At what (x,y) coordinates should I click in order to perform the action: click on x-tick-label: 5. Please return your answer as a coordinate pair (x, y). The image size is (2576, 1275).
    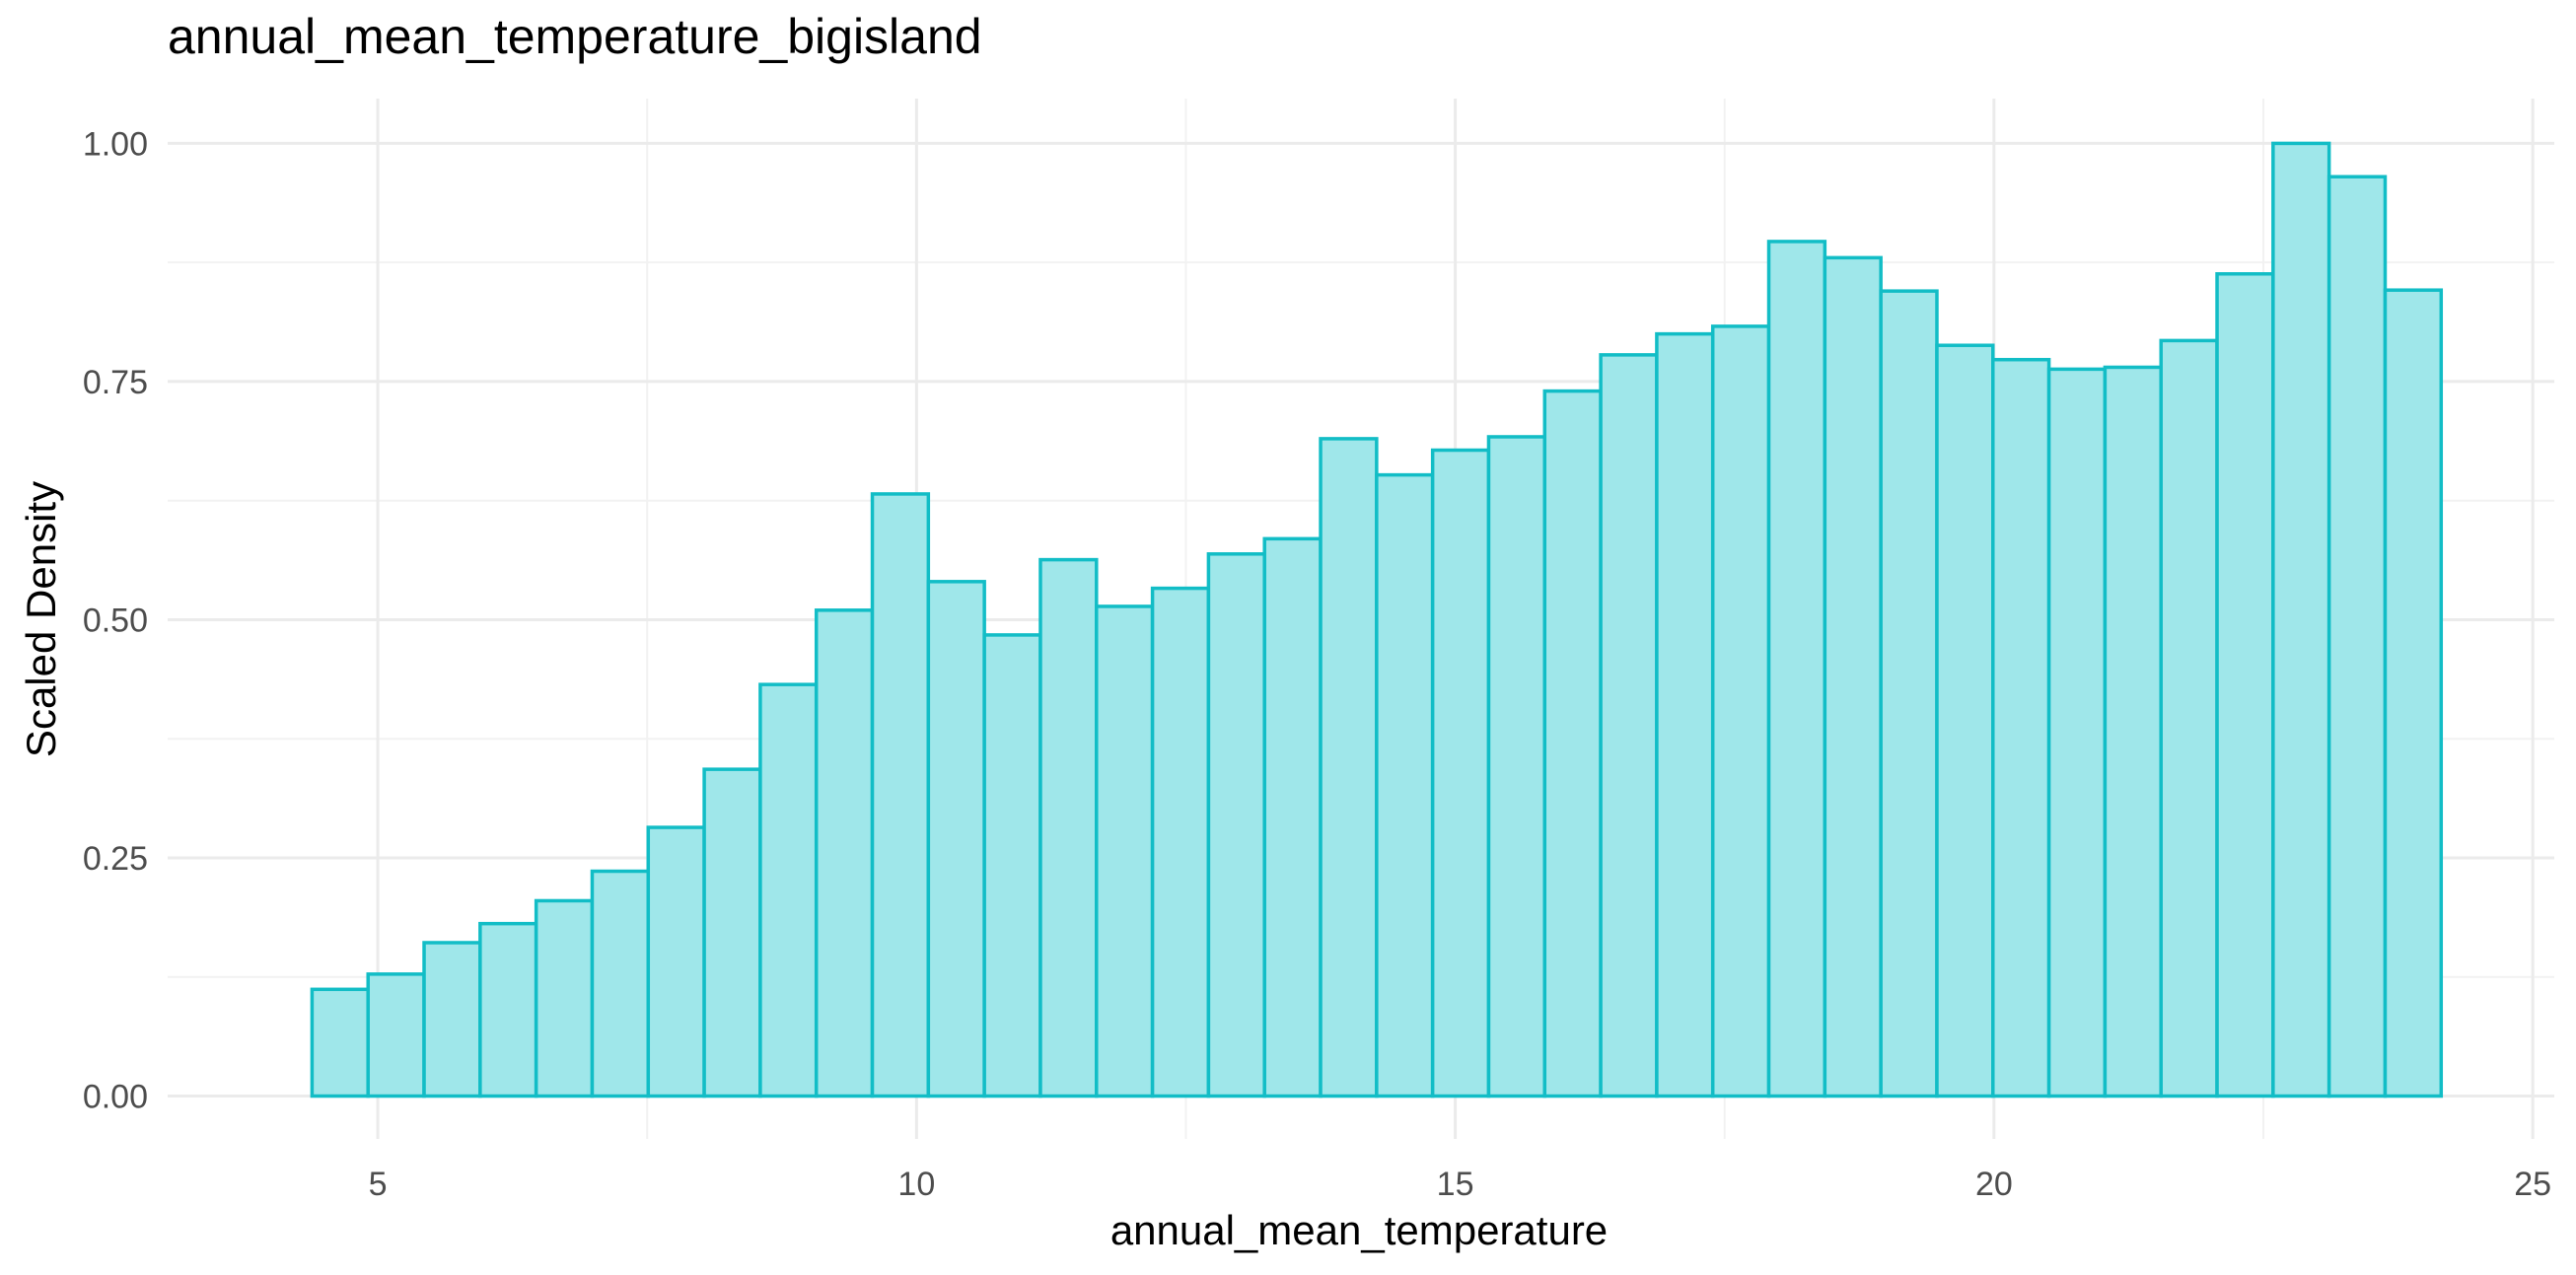
    Looking at the image, I should click on (378, 1184).